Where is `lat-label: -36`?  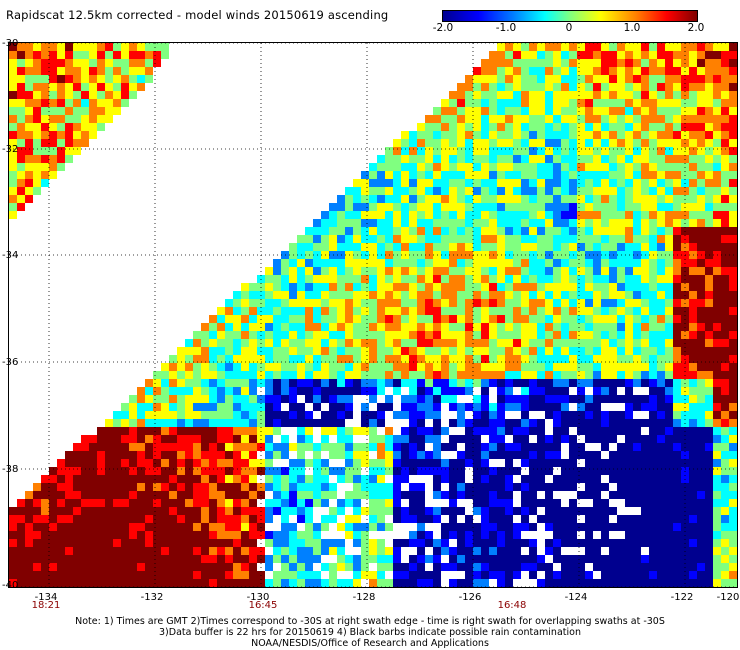
lat-label: -36 is located at coordinates (10, 362).